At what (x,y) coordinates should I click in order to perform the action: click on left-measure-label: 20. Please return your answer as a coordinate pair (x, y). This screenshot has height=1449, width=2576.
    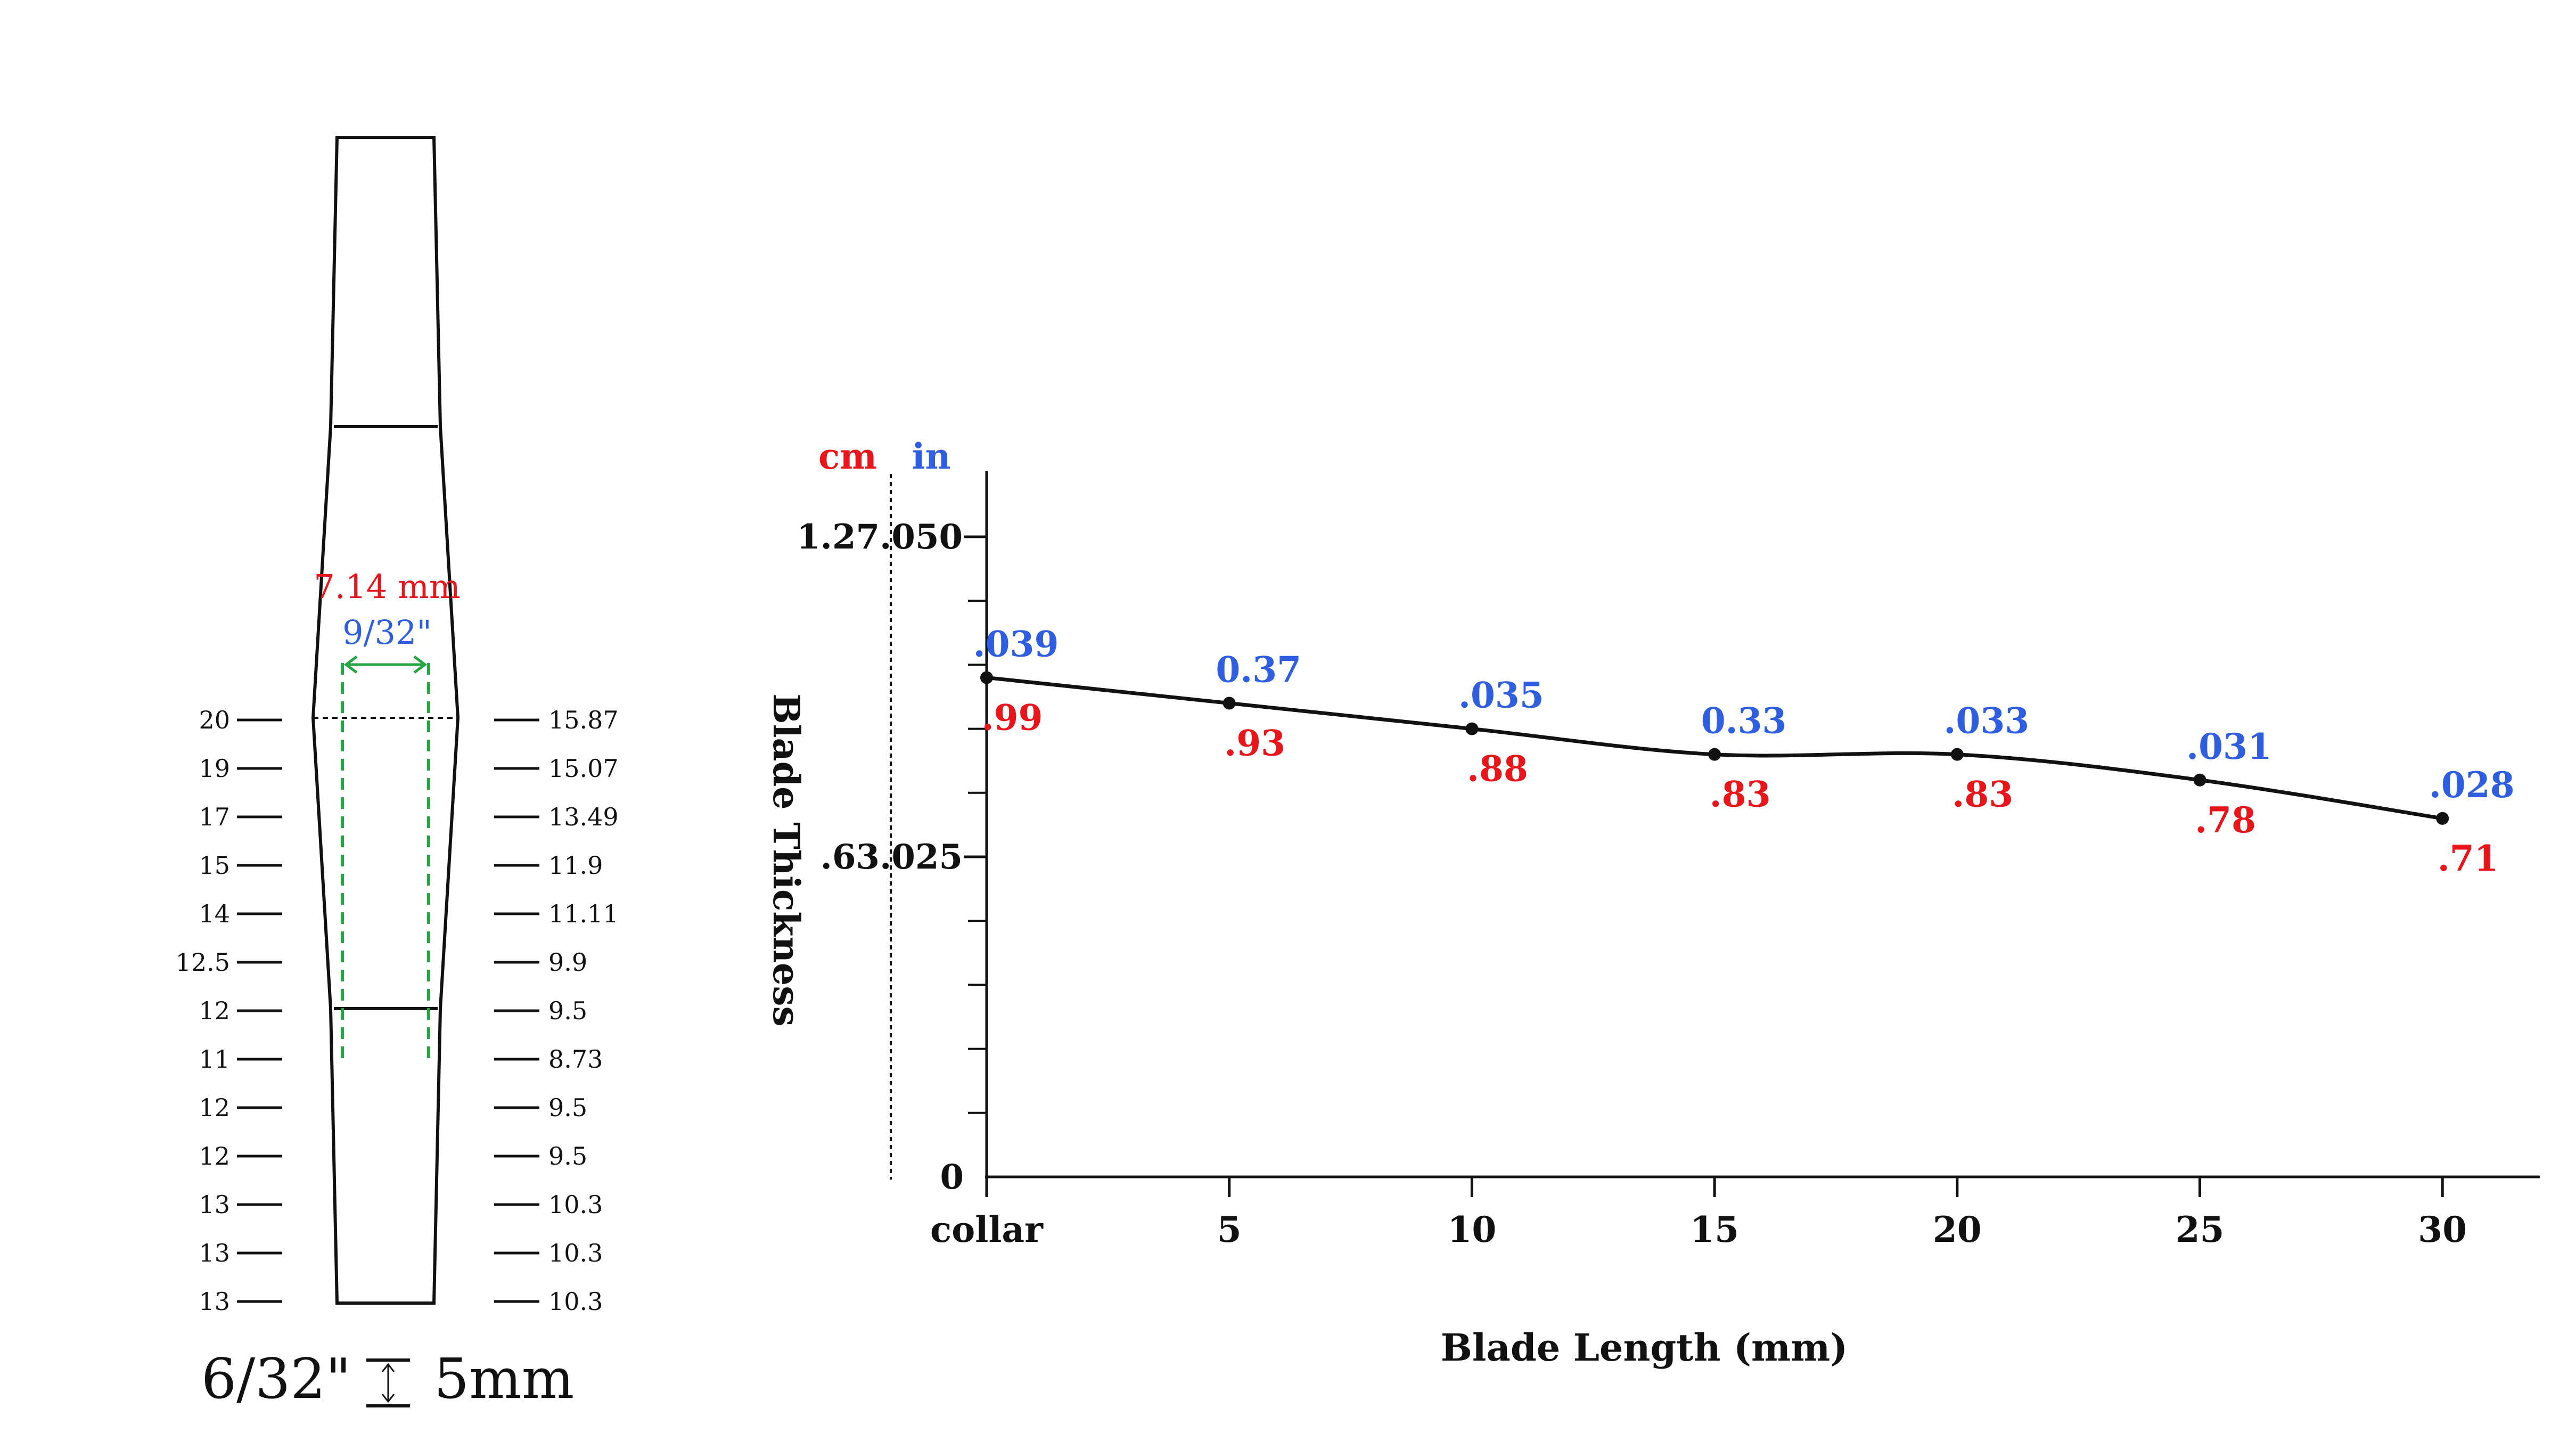
    Looking at the image, I should click on (214, 720).